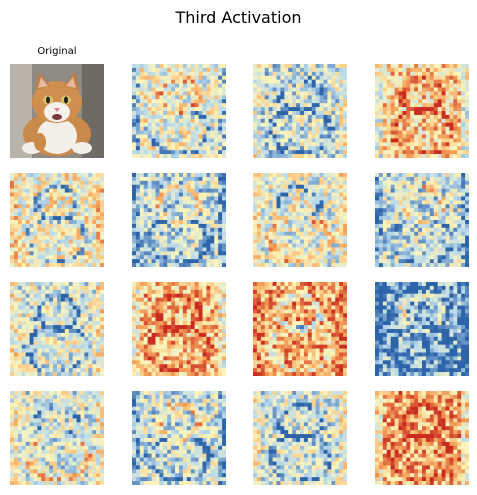 This screenshot has width=477, height=495. Describe the element at coordinates (57, 51) in the screenshot. I see `original-label: Original` at that location.